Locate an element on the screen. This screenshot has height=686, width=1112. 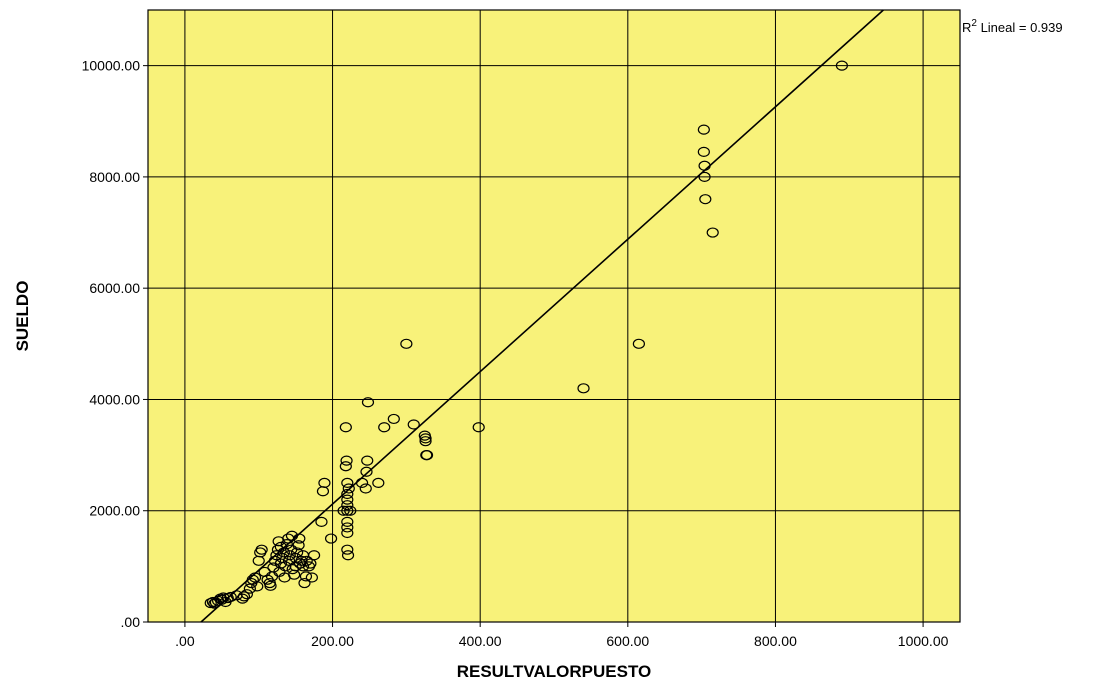
r2-base: R is located at coordinates (966, 27).